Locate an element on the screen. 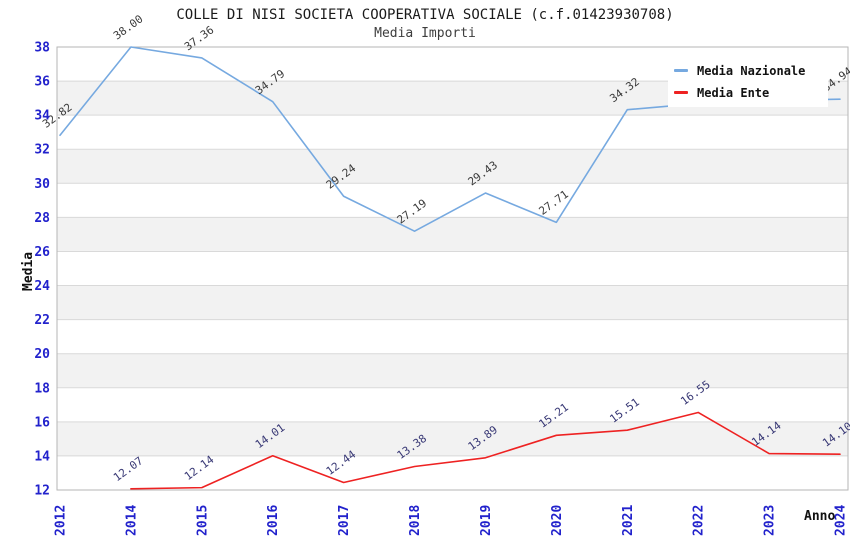  x-tick-label: 2018 is located at coordinates (415, 520).